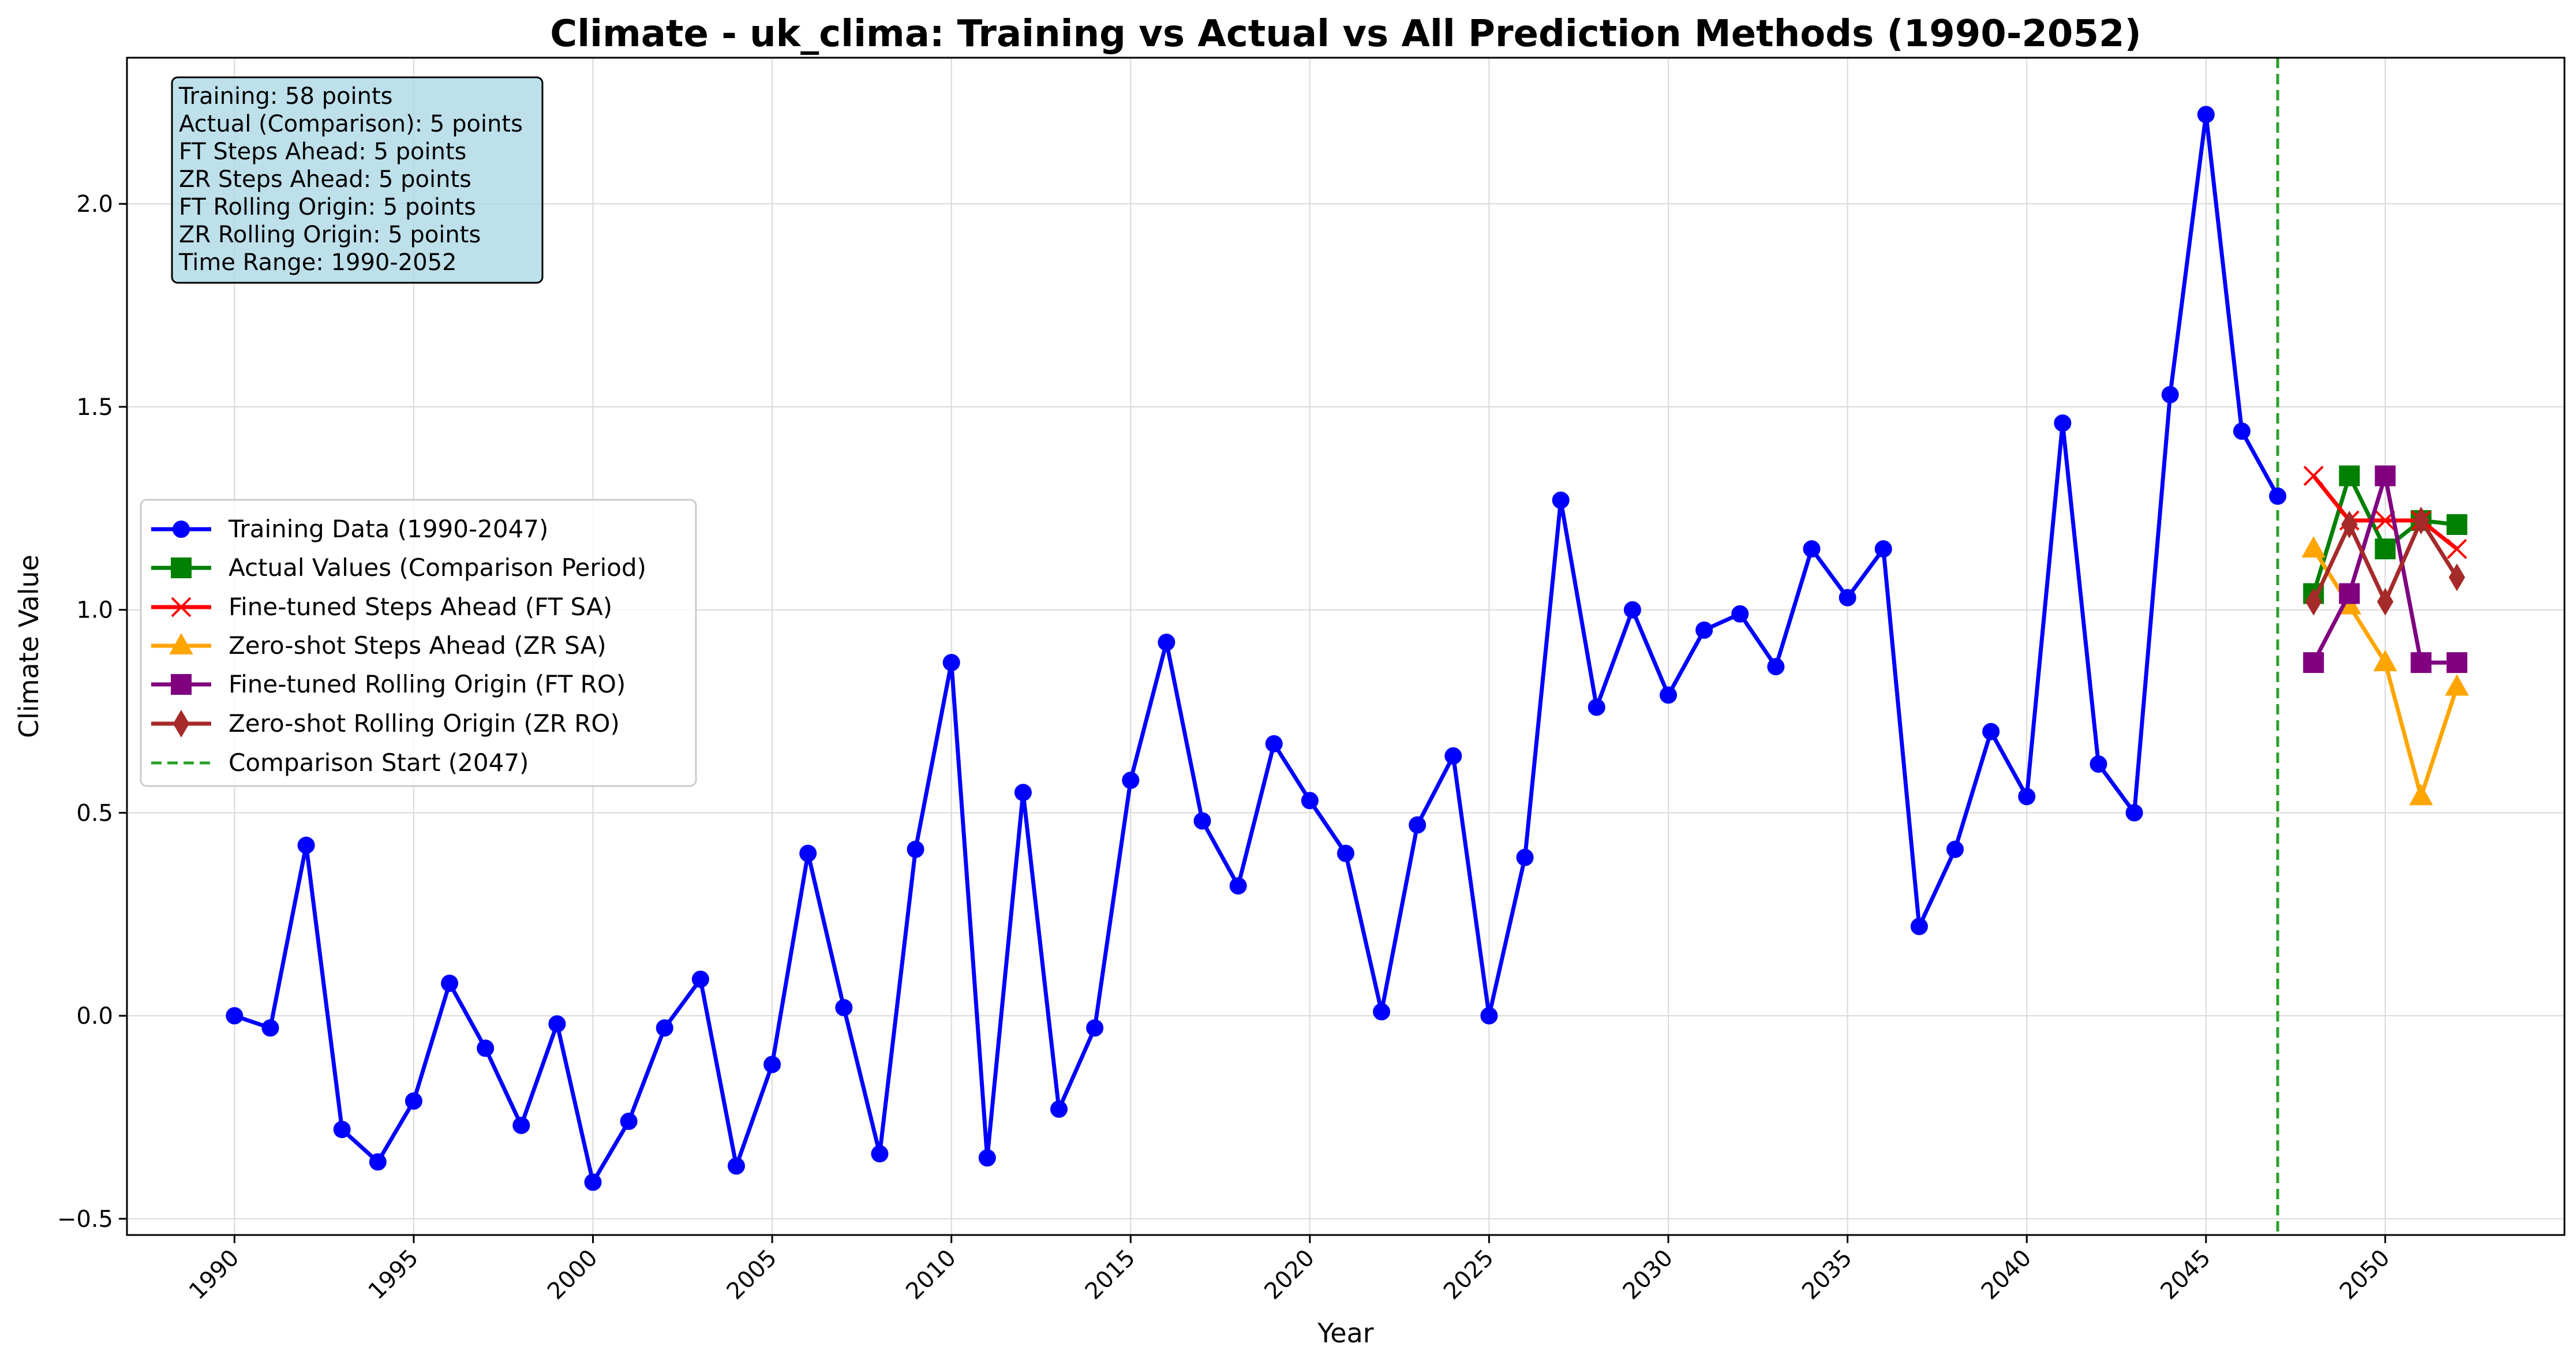  I want to click on info-line-zr-steps: ZR Steps Ahead: 5 points, so click(325, 179).